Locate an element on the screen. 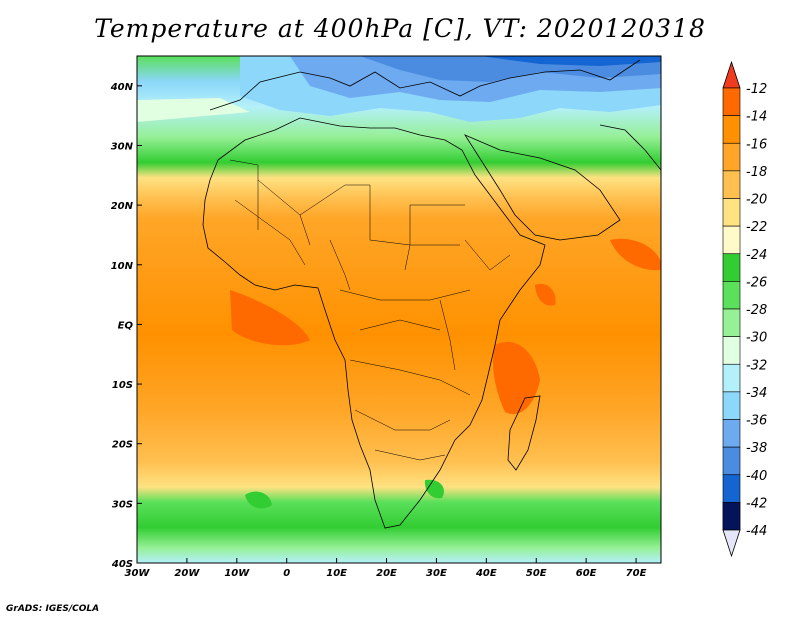  colorbar-level-label: -16 is located at coordinates (756, 144).